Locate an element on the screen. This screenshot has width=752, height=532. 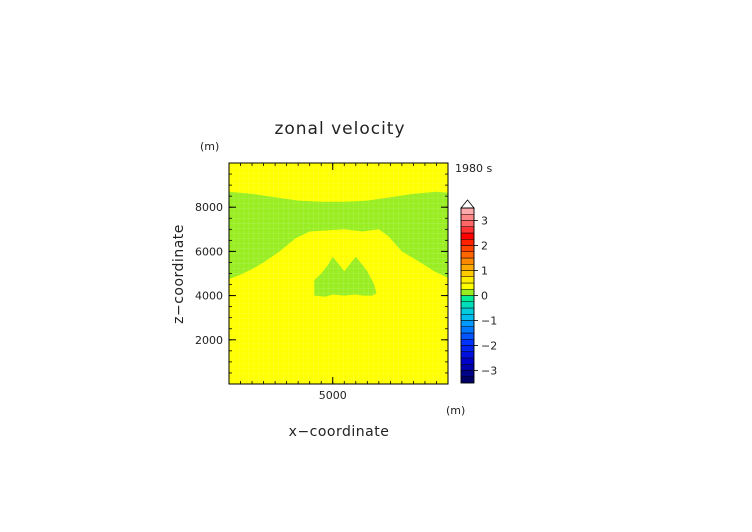
y-axis-ticks: 2000 4000 6000 8000 is located at coordinates (321, 274).